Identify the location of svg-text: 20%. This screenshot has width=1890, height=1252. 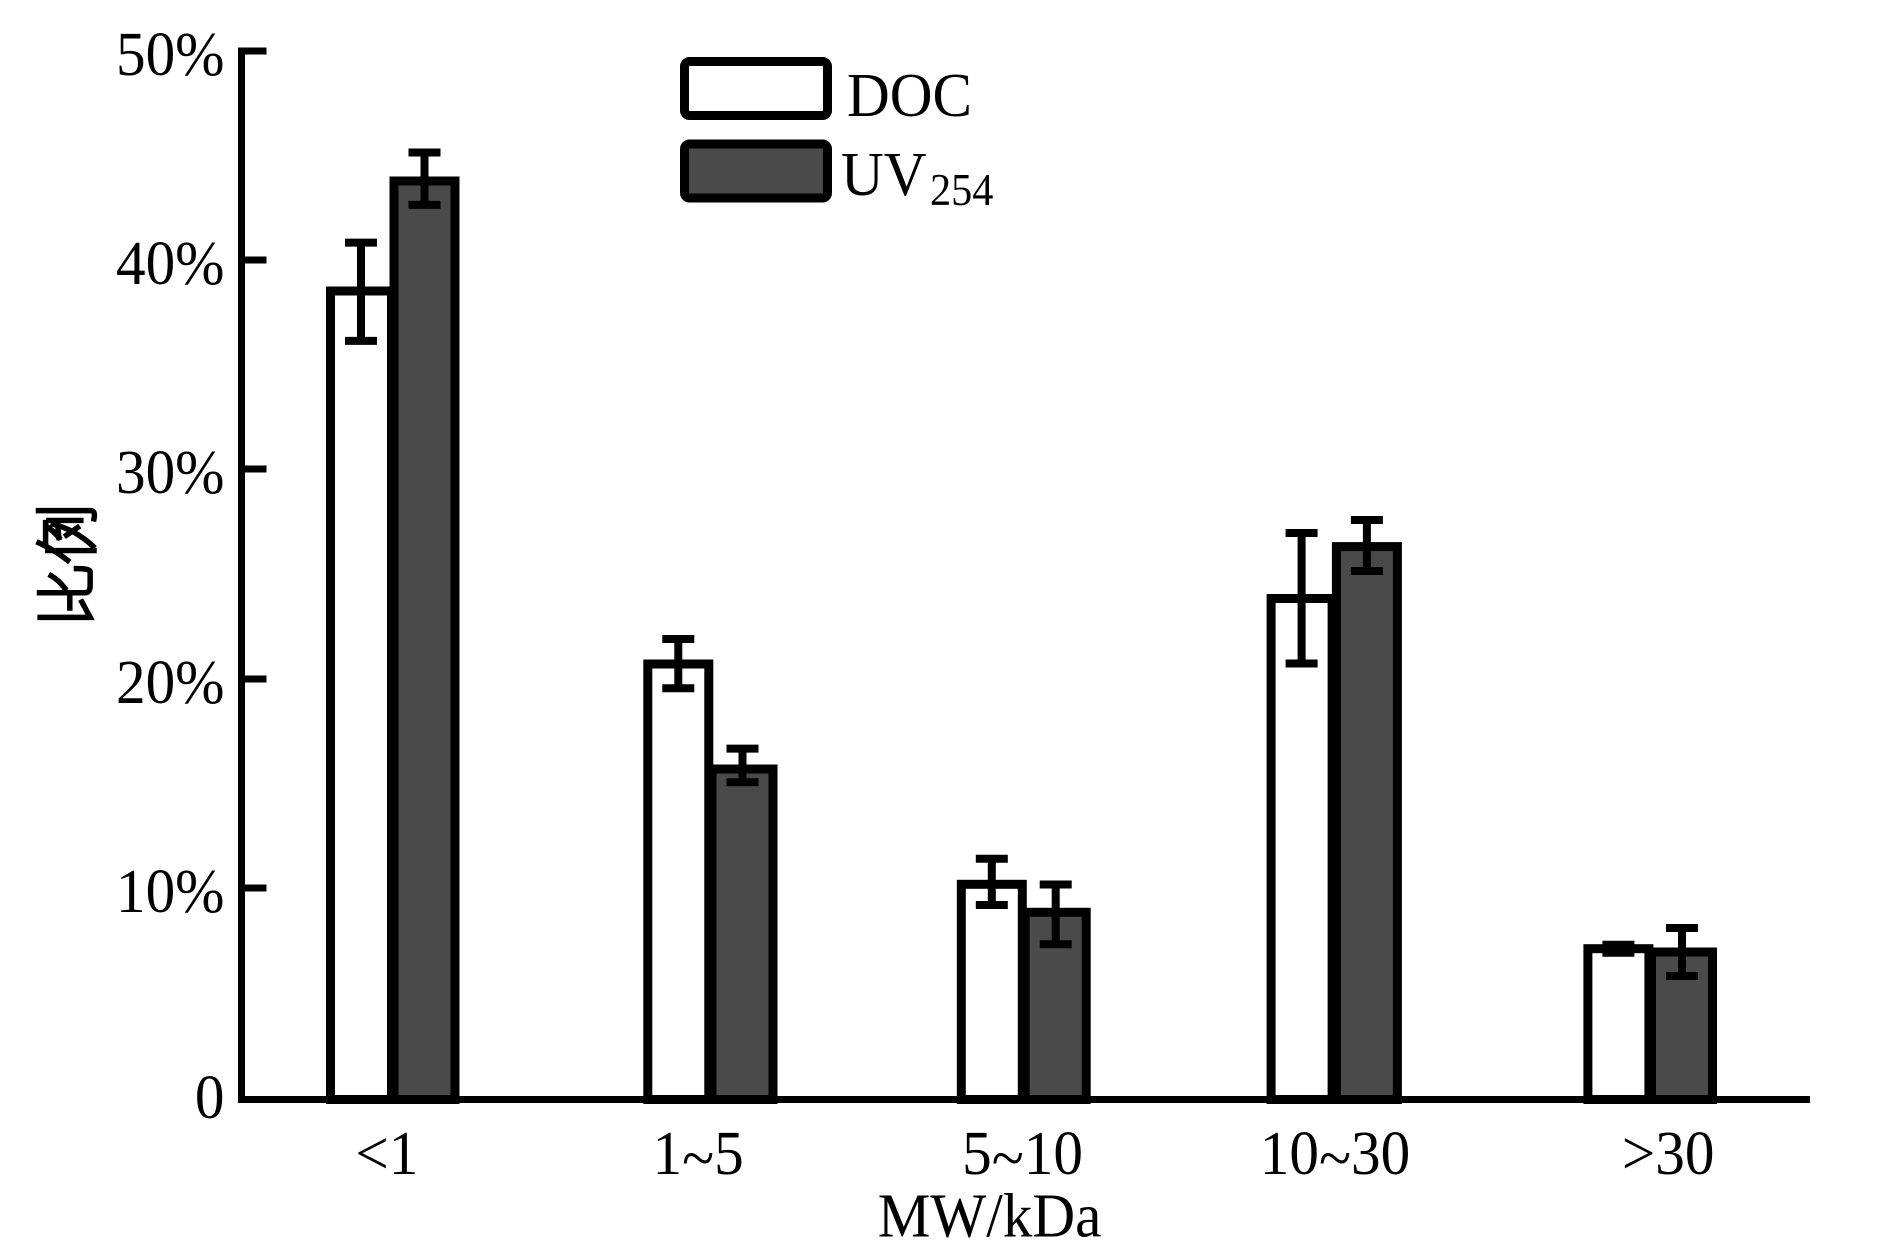
(170, 682).